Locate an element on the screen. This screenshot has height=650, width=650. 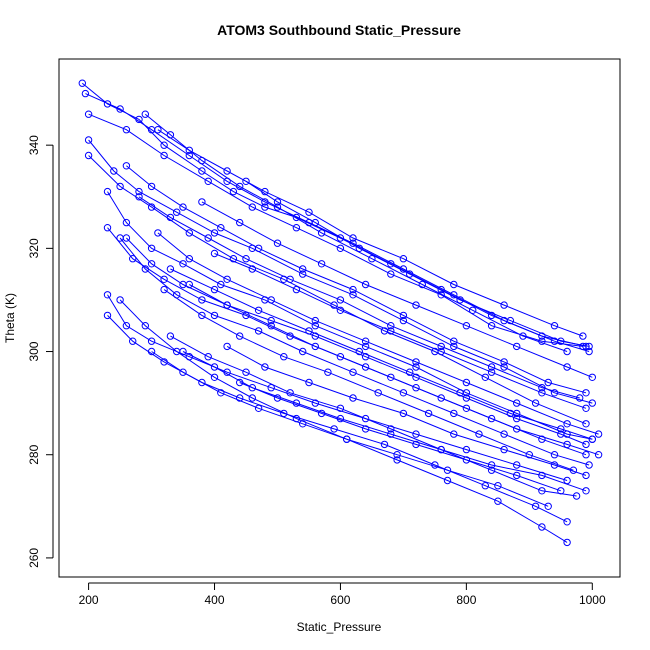
x-axis-title: Static_Pressure is located at coordinates (339, 627).